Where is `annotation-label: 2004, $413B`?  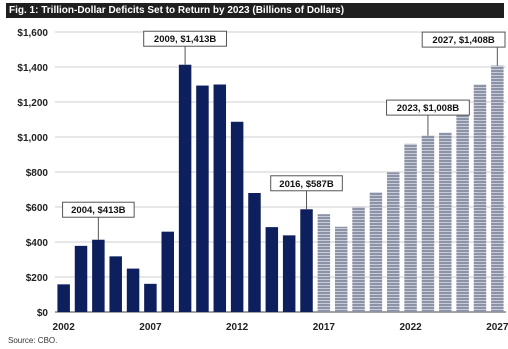 annotation-label: 2004, $413B is located at coordinates (98, 210).